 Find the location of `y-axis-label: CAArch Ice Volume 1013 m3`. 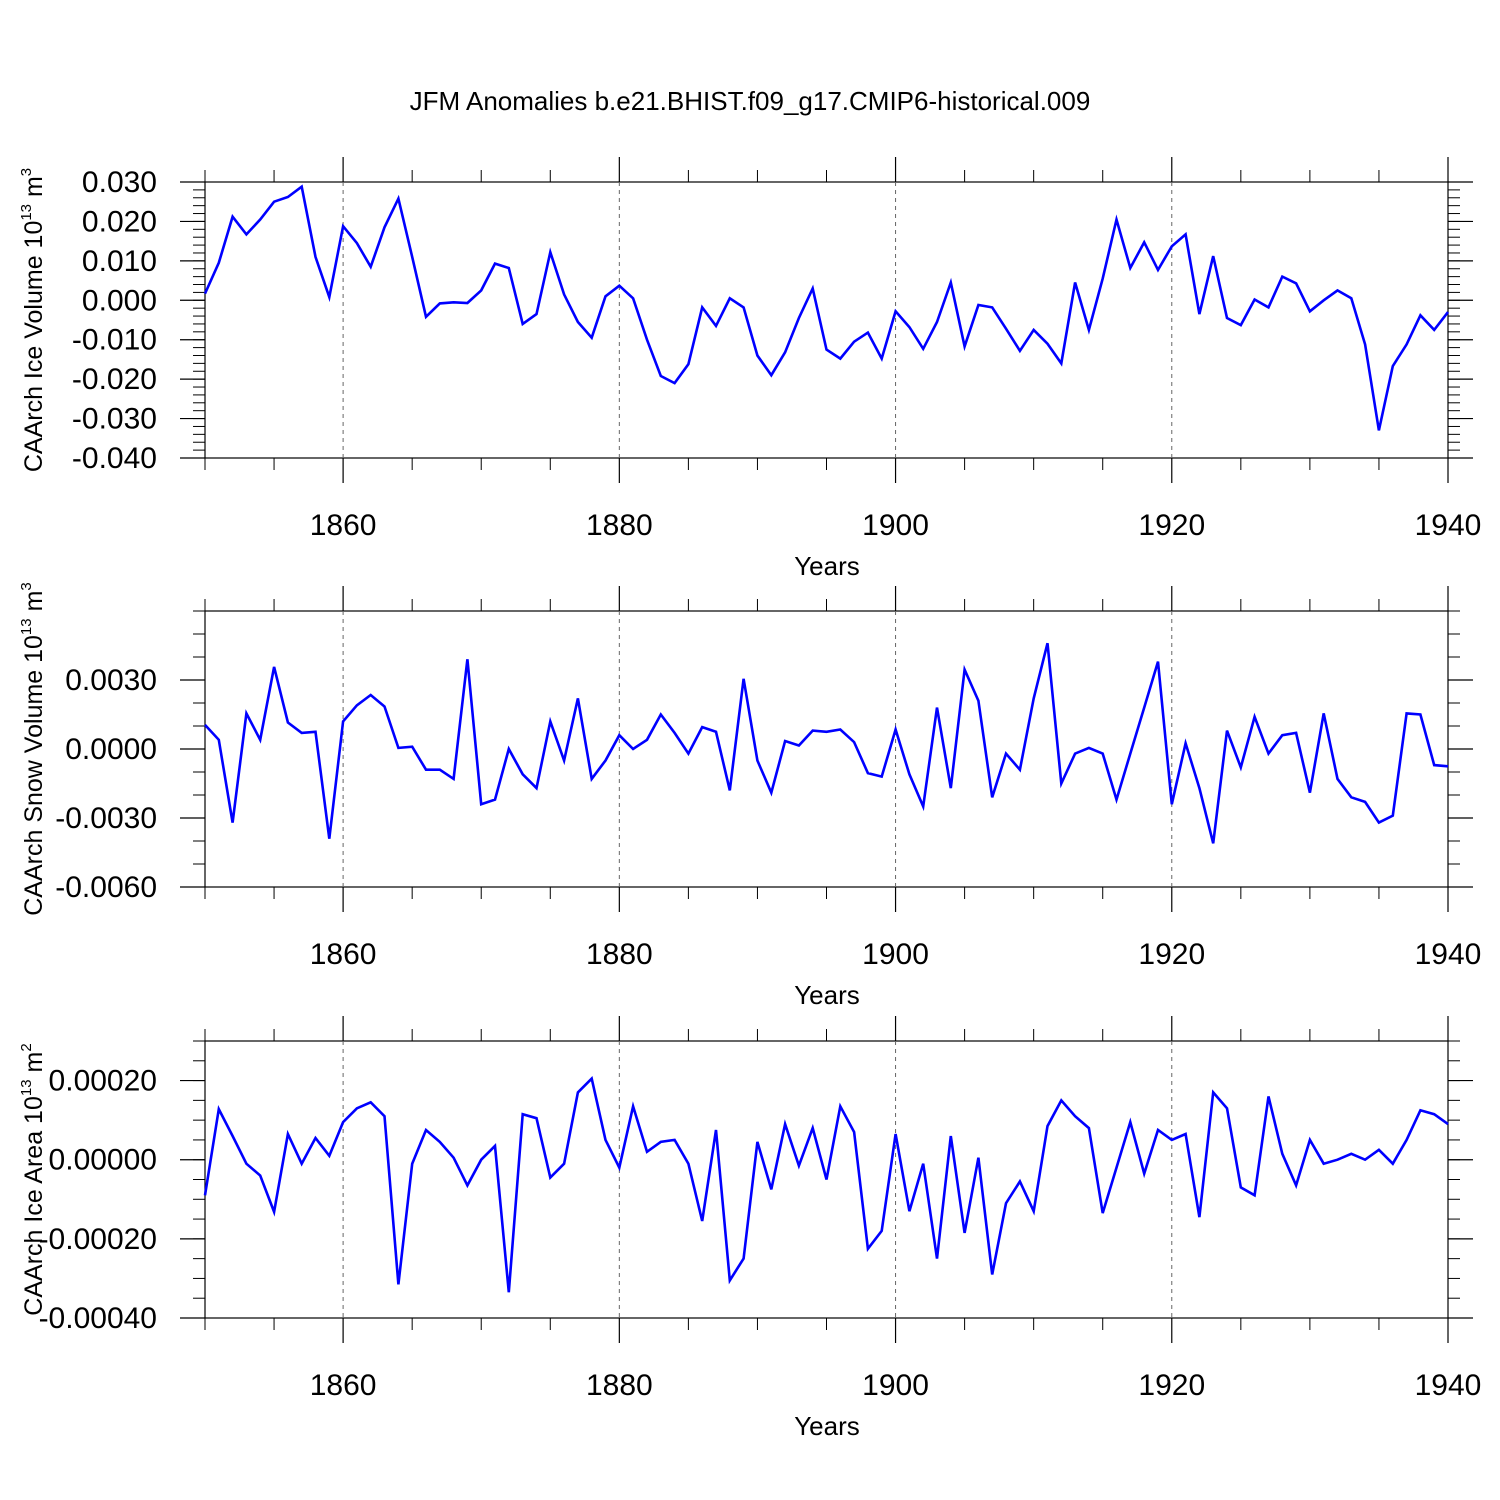

y-axis-label: CAArch Ice Volume 1013 m3 is located at coordinates (33, 320).